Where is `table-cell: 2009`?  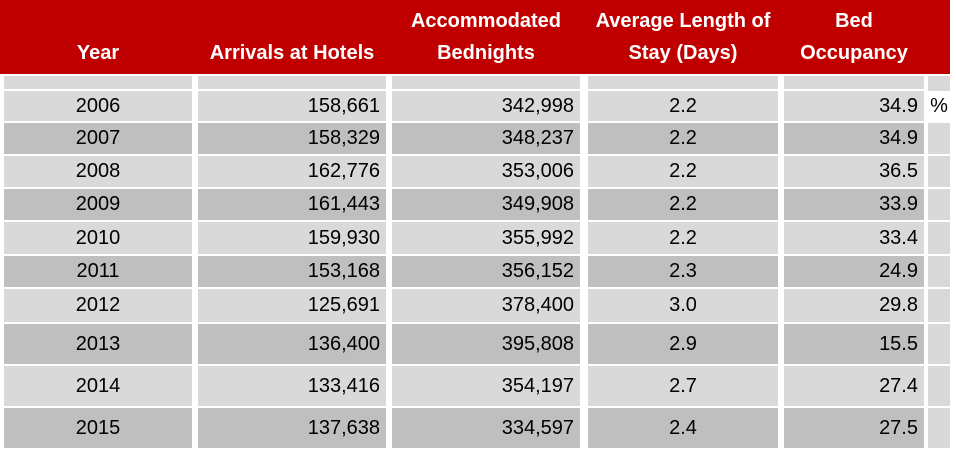 table-cell: 2009 is located at coordinates (98, 204).